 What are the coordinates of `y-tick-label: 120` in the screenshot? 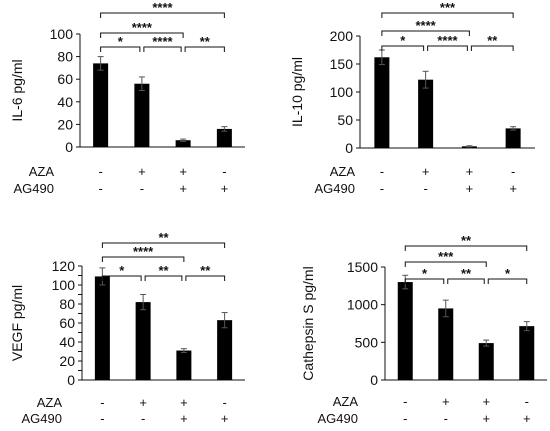 It's located at (64, 266).